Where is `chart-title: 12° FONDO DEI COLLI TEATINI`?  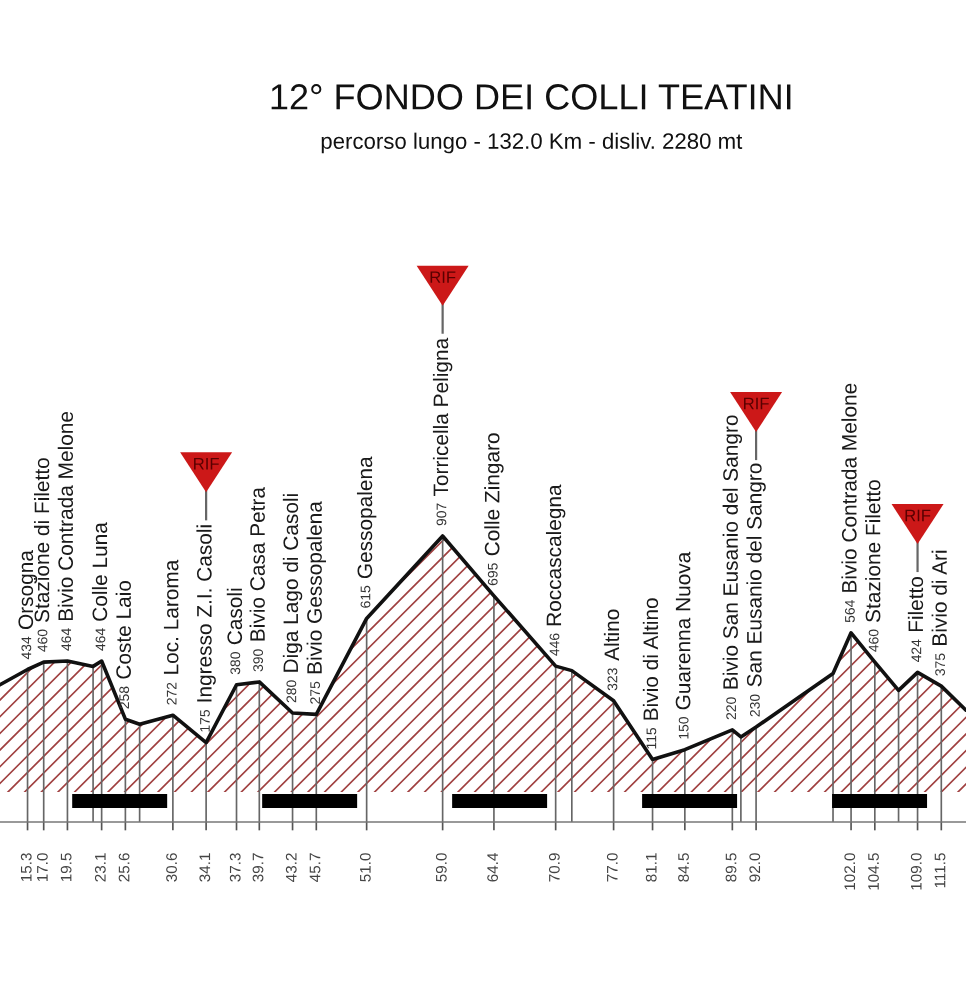 chart-title: 12° FONDO DEI COLLI TEATINI is located at coordinates (531, 97).